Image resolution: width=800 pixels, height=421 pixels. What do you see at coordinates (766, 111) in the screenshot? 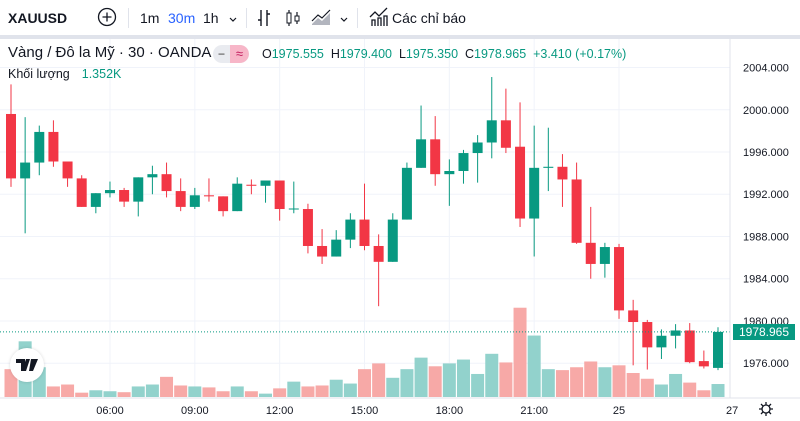
I see `price-tick-label: 2000.000` at bounding box center [766, 111].